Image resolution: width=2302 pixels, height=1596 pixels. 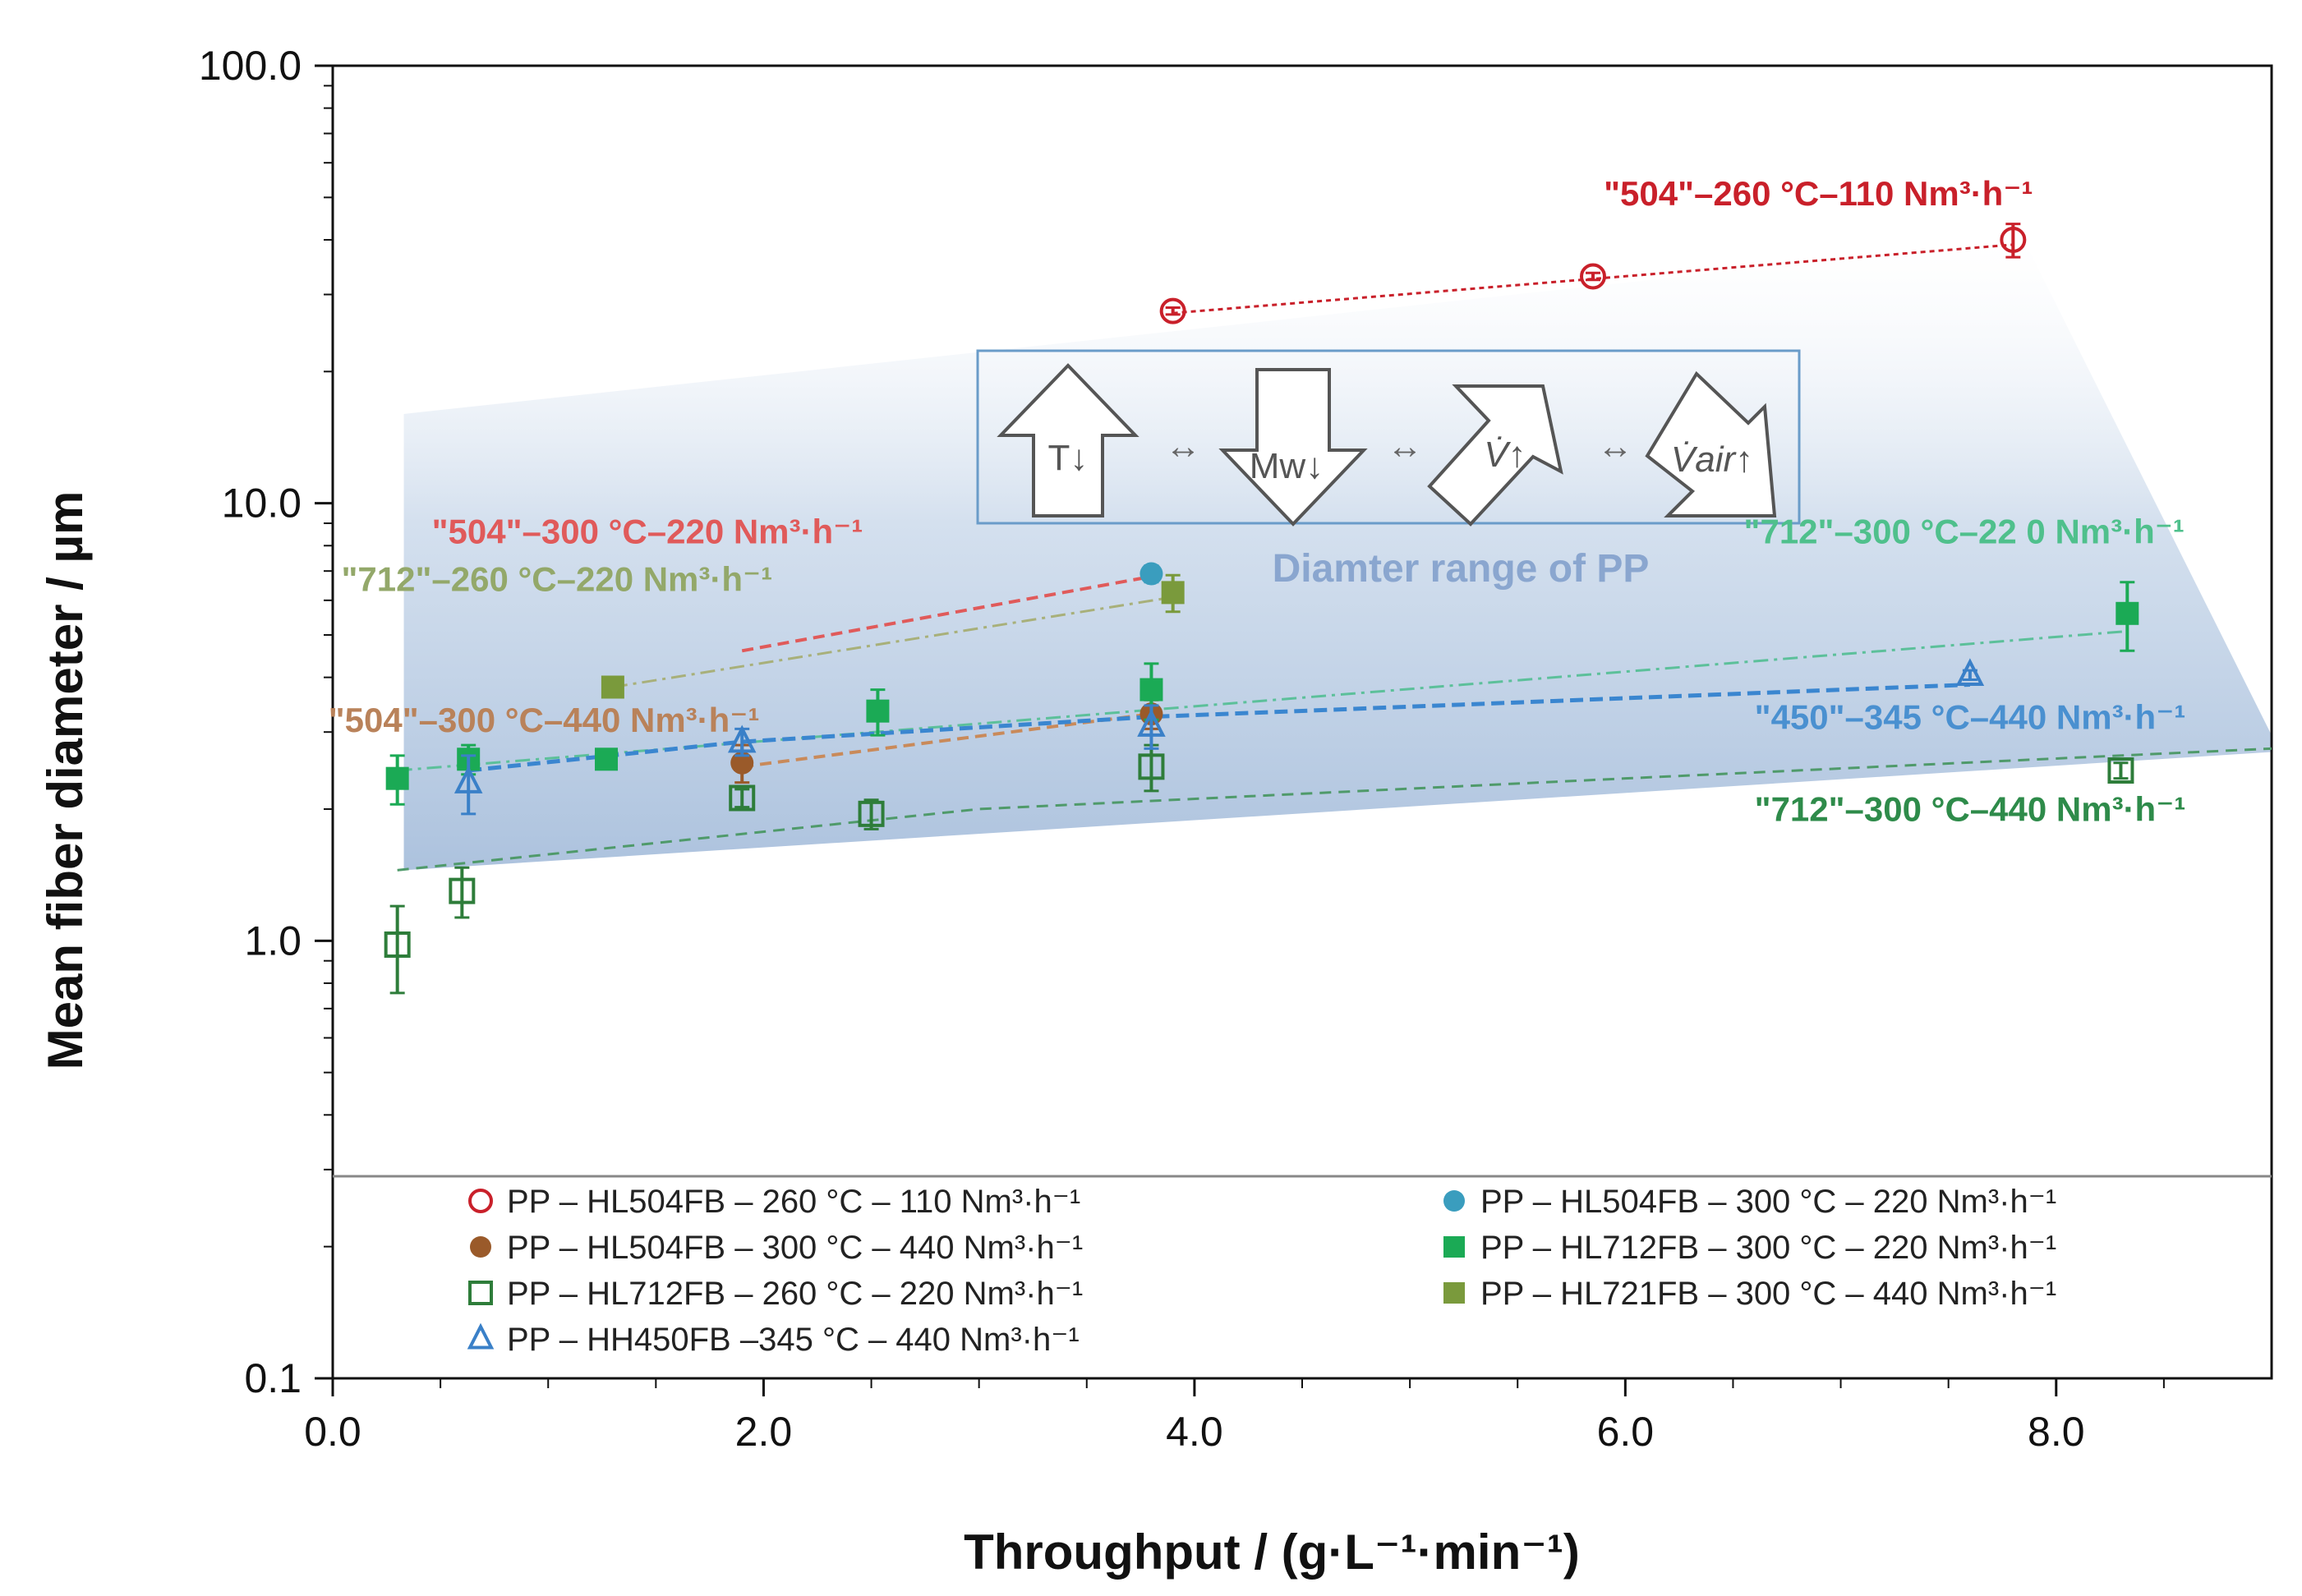 What do you see at coordinates (2056, 1432) in the screenshot?
I see `x-tick-label: 8.0` at bounding box center [2056, 1432].